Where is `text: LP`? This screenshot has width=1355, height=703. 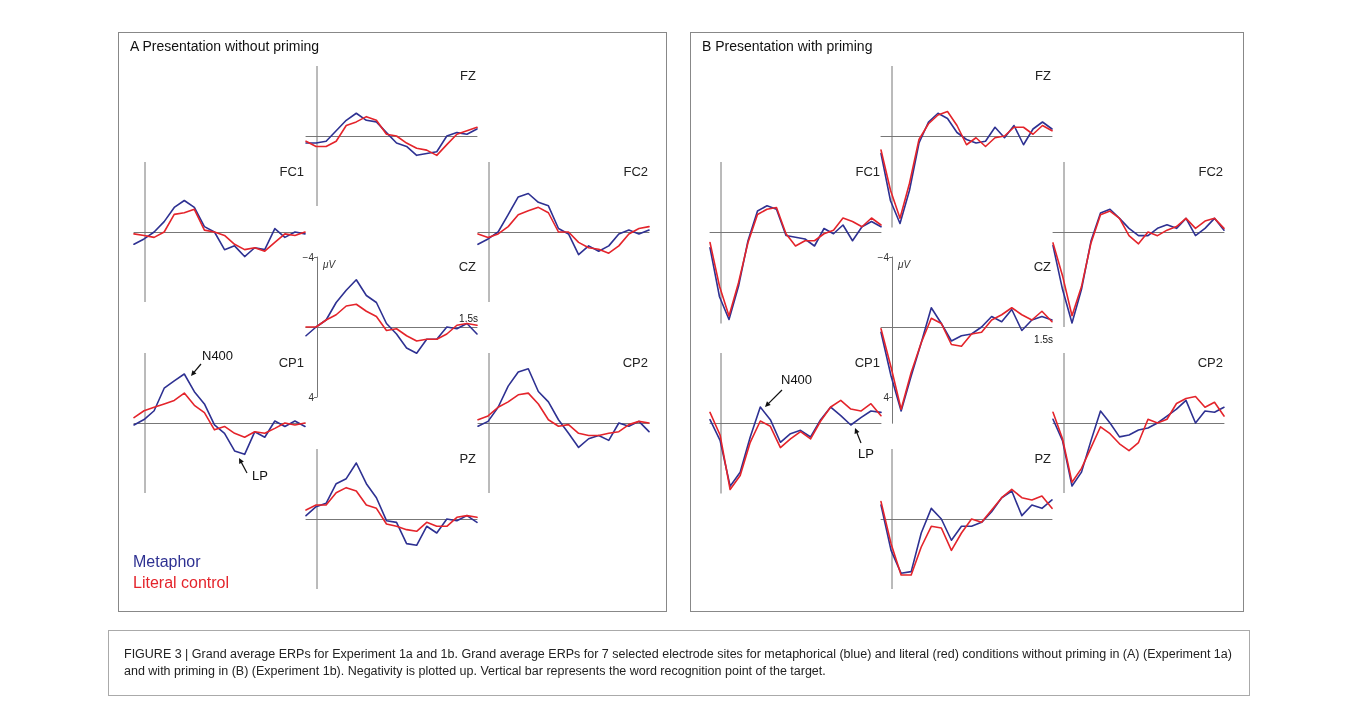 text: LP is located at coordinates (260, 475).